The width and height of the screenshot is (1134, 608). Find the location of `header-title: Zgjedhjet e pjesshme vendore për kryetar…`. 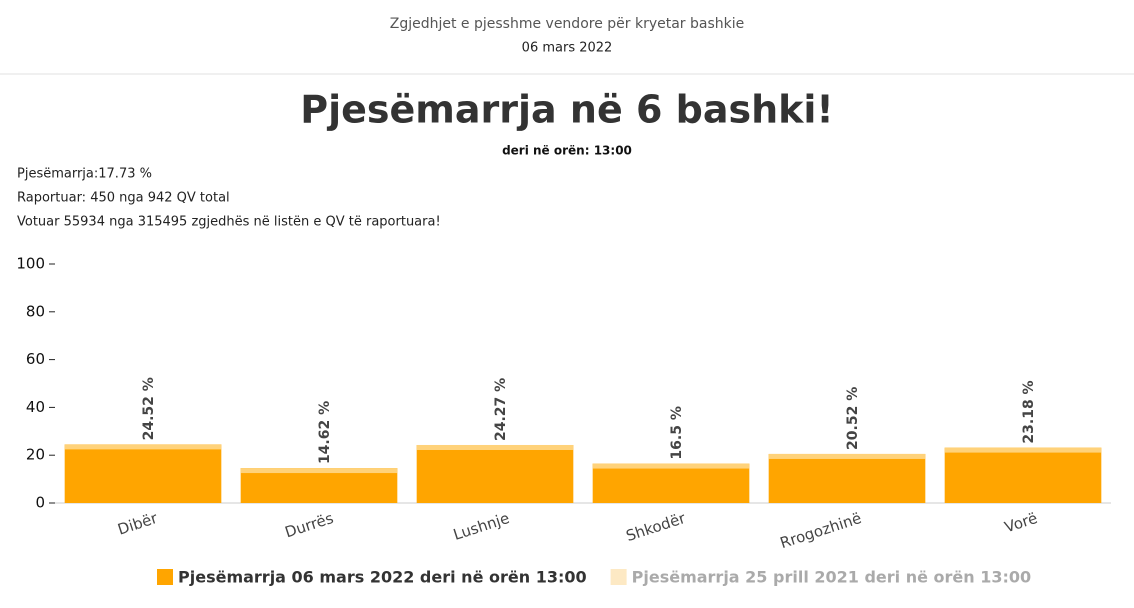

header-title: Zgjedhjet e pjesshme vendore për kryetar… is located at coordinates (567, 24).